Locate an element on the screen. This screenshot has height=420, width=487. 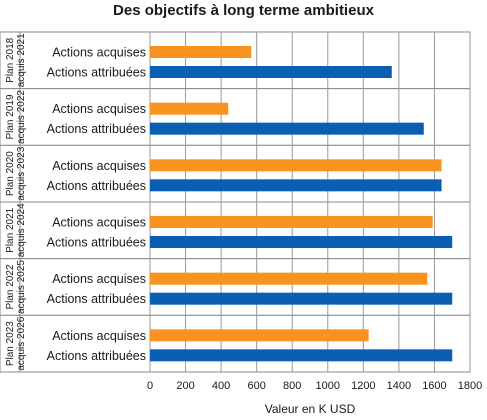
x-tick-label: 1000 is located at coordinates (328, 386).